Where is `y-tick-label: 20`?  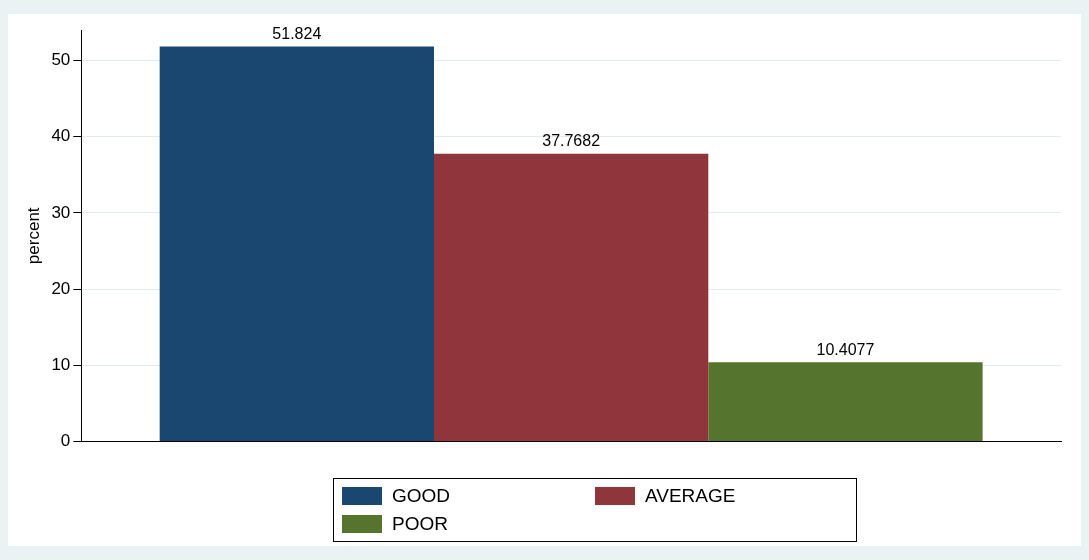 y-tick-label: 20 is located at coordinates (61, 288).